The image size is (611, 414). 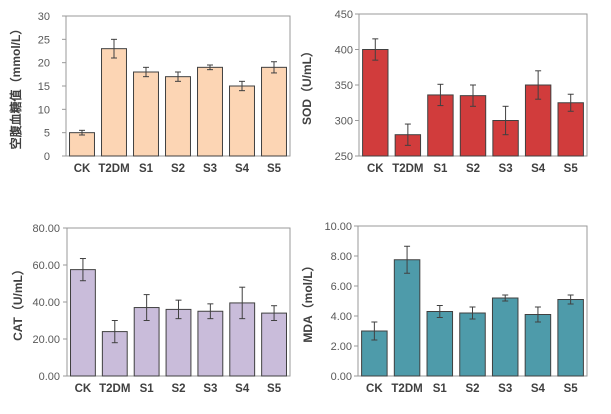 I want to click on y-tick-label: 80.00, so click(x=46, y=229).